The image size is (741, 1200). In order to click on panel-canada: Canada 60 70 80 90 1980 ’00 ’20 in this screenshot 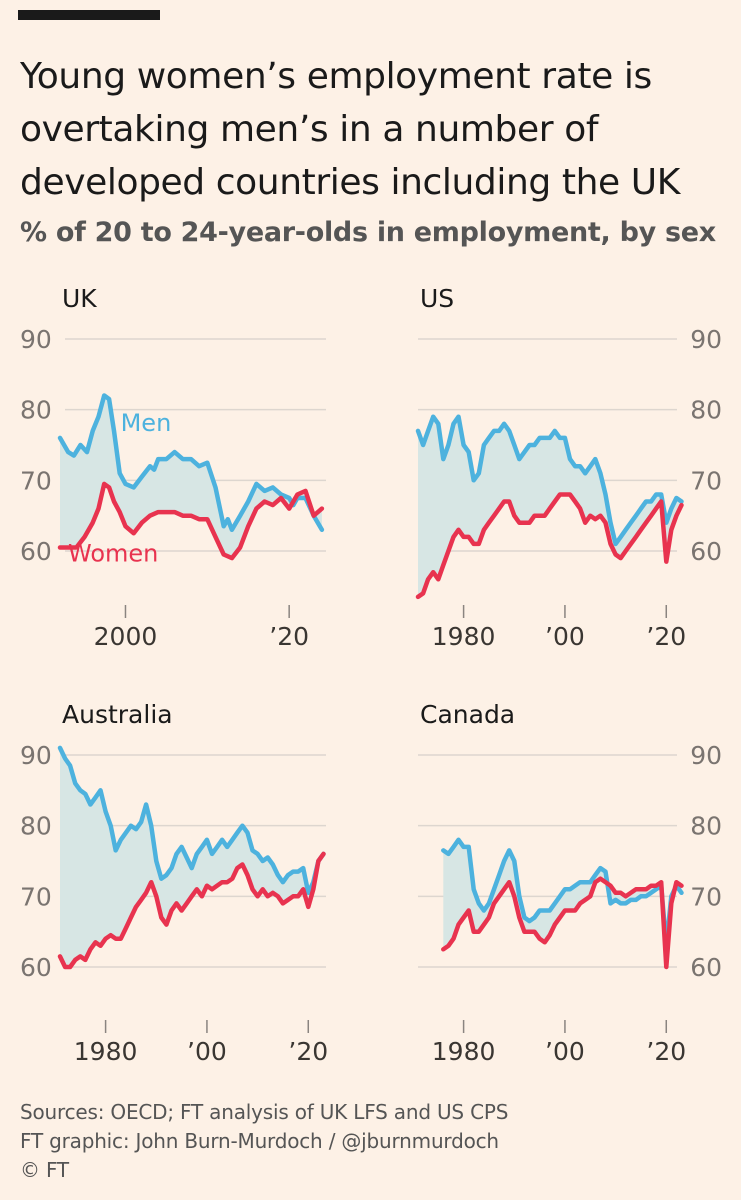, I will do `click(570, 883)`.